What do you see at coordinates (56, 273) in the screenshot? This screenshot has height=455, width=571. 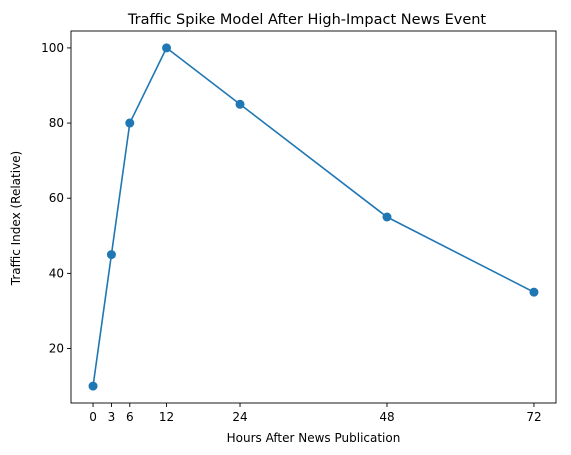 I see `y-tick-label: 40` at bounding box center [56, 273].